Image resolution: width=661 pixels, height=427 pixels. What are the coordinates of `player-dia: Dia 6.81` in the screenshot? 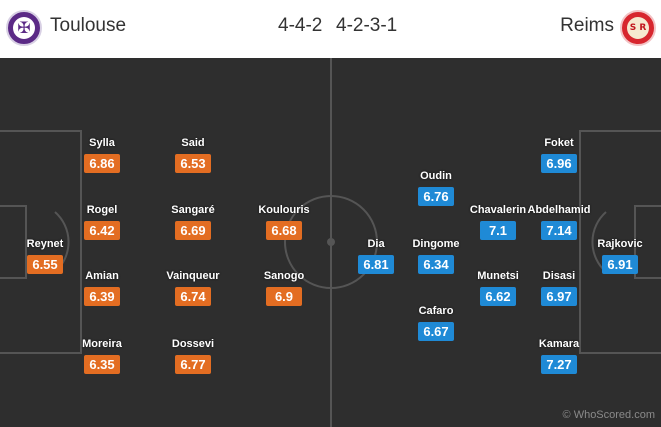 It's located at (376, 255).